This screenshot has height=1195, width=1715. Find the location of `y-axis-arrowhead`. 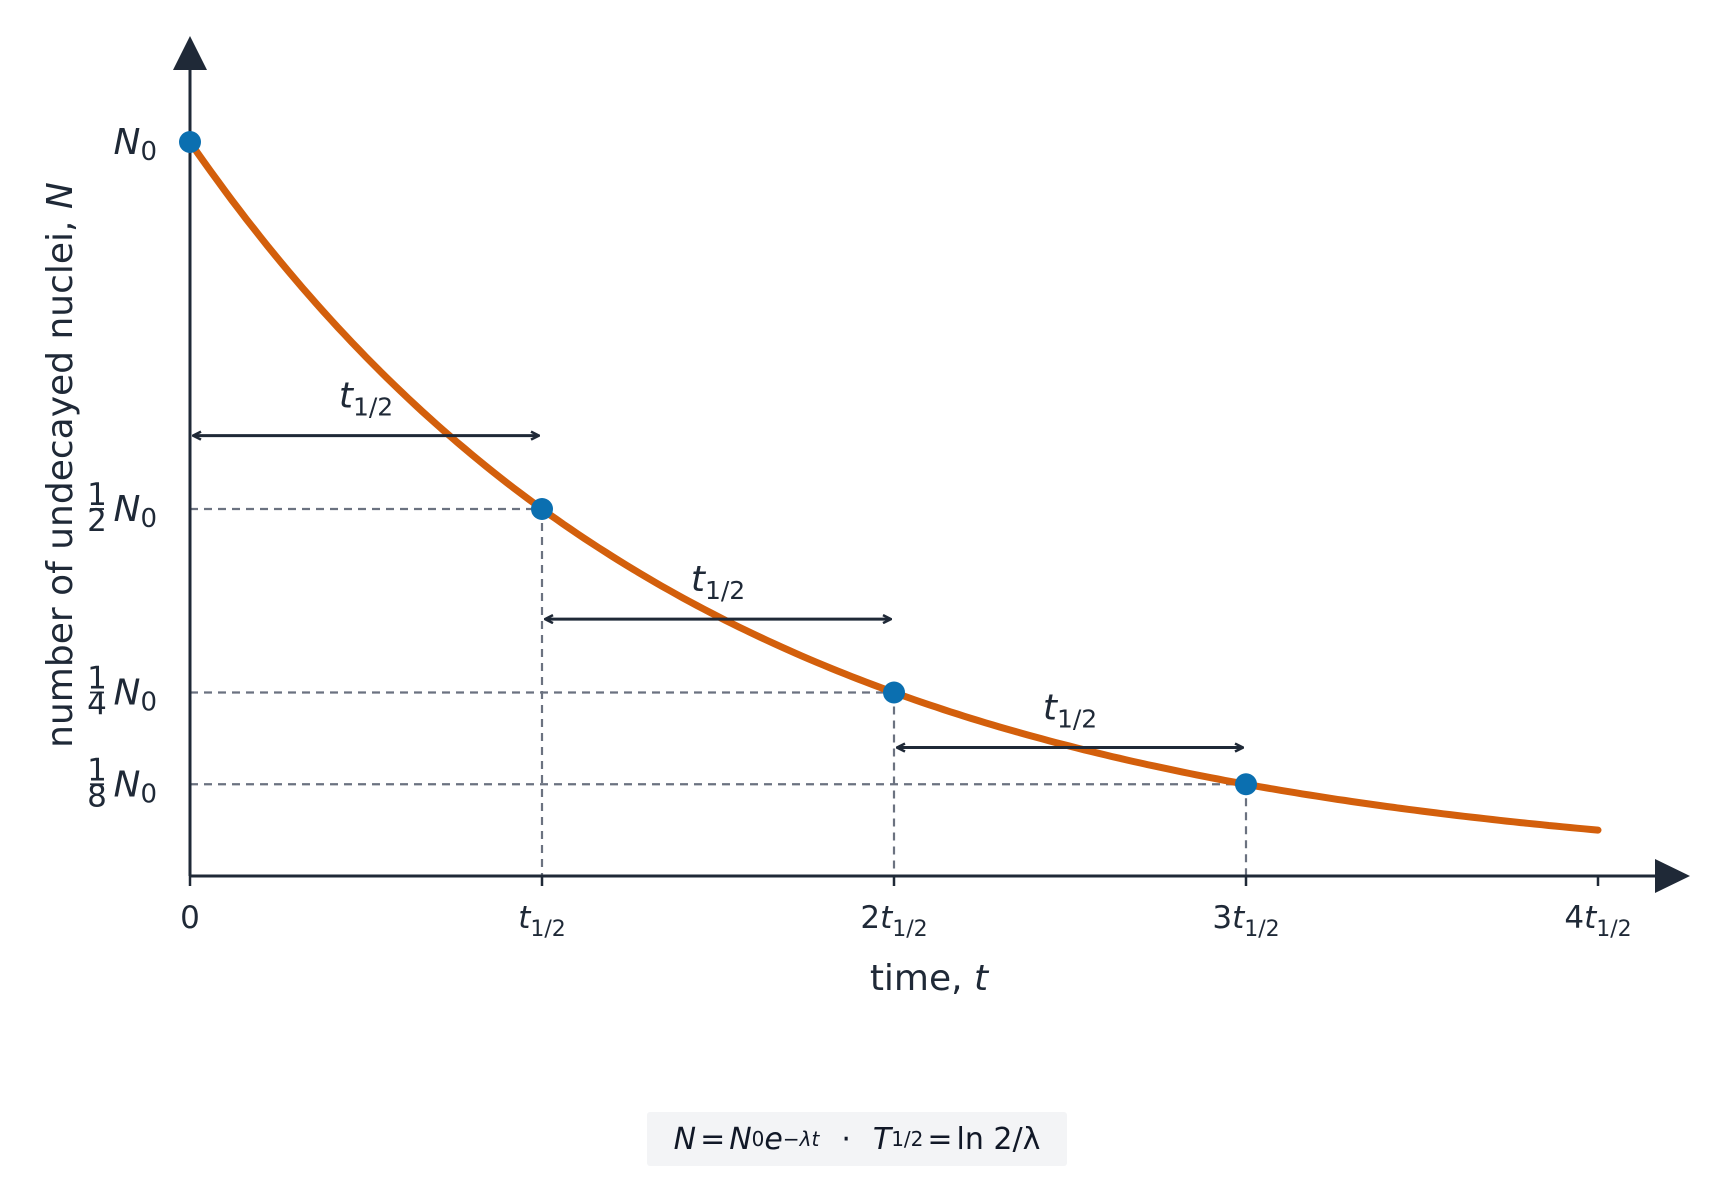

y-axis-arrowhead is located at coordinates (190, 53).